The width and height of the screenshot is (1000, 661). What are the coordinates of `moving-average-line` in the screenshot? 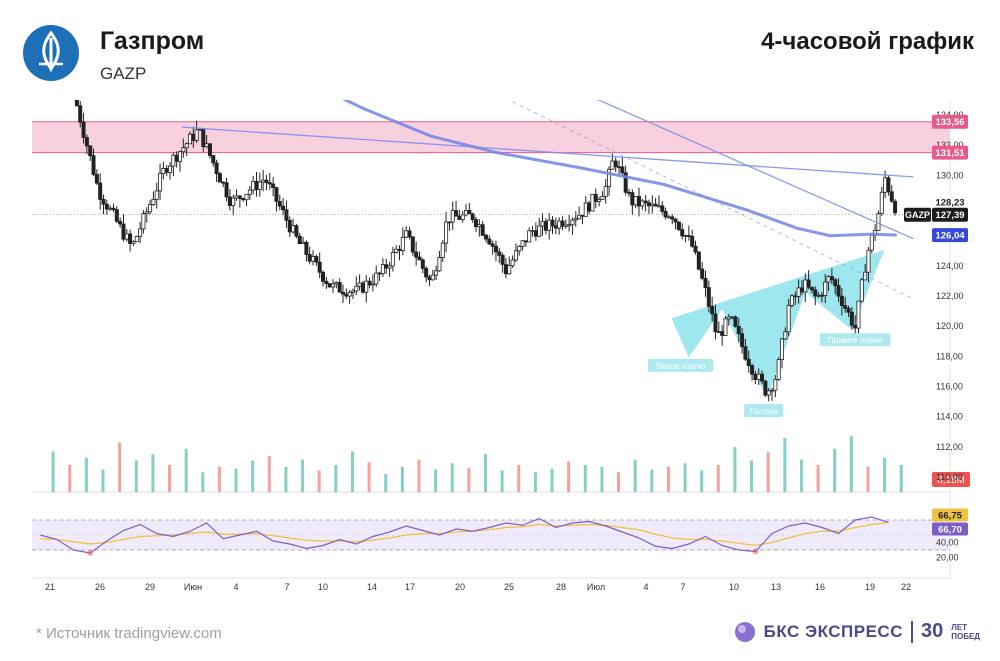 It's located at (619, 169).